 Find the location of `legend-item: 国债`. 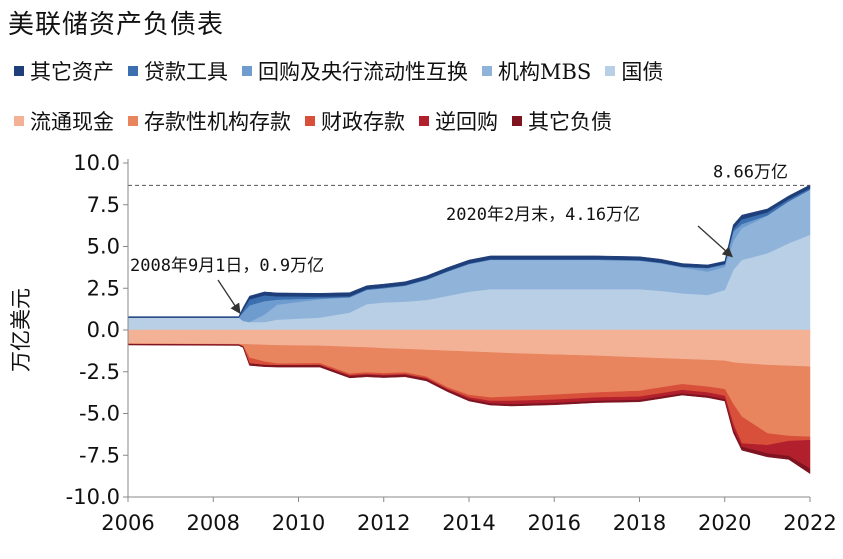

legend-item: 国债 is located at coordinates (634, 71).